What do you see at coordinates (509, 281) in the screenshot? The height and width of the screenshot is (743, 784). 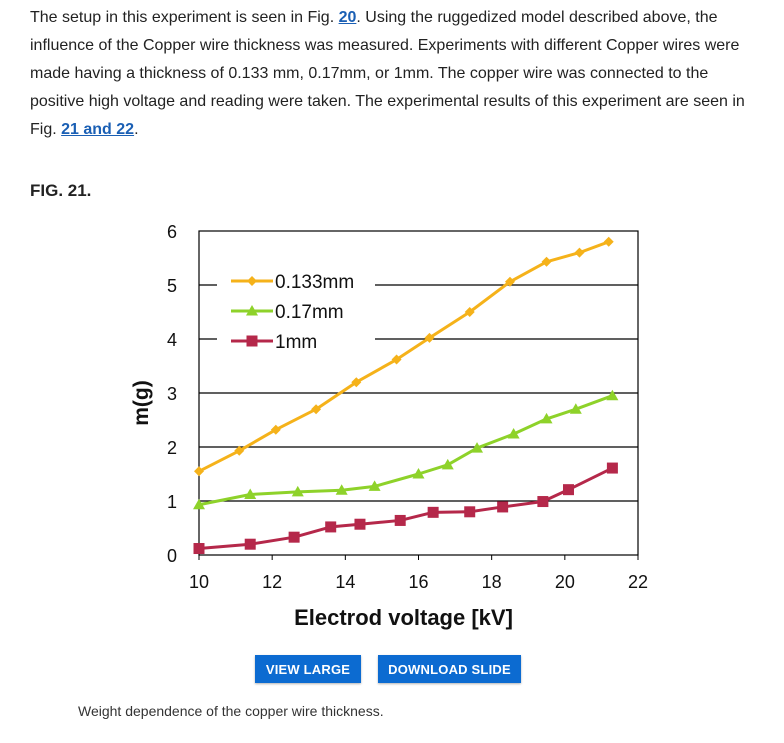 I see `data-point-0.133mm-8` at bounding box center [509, 281].